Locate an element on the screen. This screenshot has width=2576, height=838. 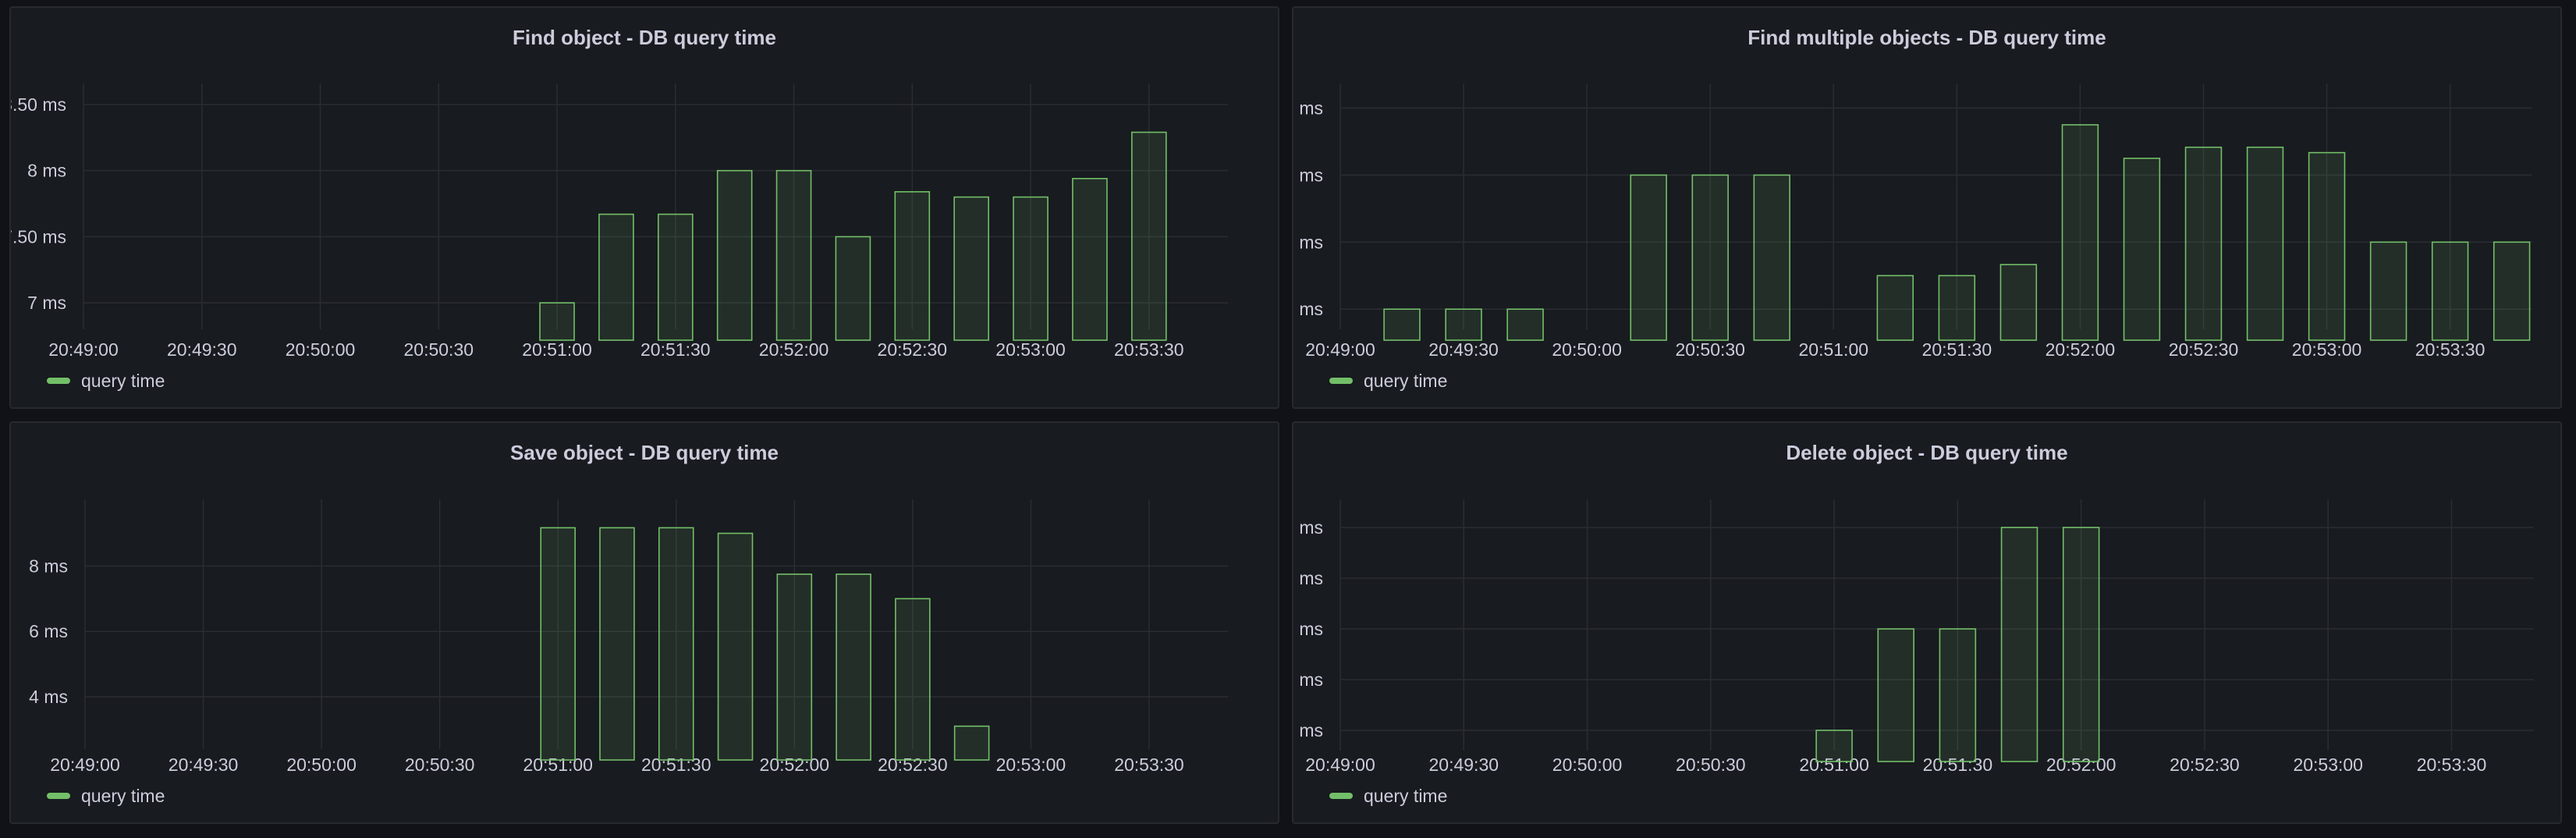
y-tick-label: 7 ms is located at coordinates (46, 303).